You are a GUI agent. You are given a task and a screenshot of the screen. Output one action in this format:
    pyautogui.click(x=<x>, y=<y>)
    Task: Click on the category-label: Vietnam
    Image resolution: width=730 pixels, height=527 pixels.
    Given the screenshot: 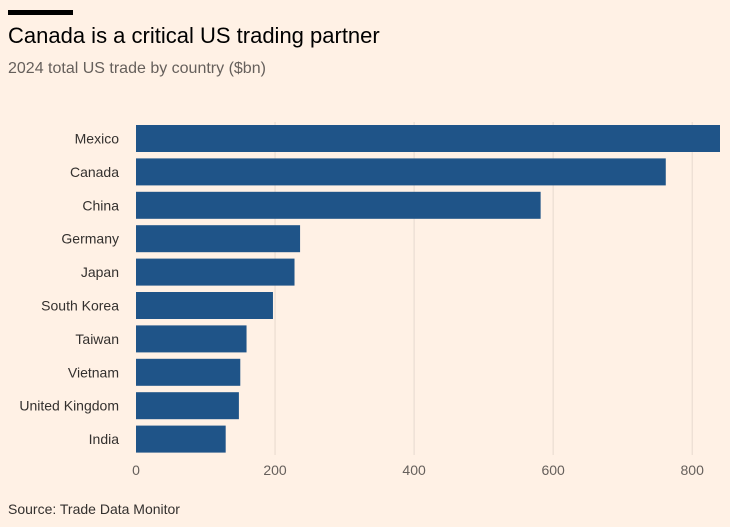 What is the action you would take?
    pyautogui.click(x=93, y=372)
    